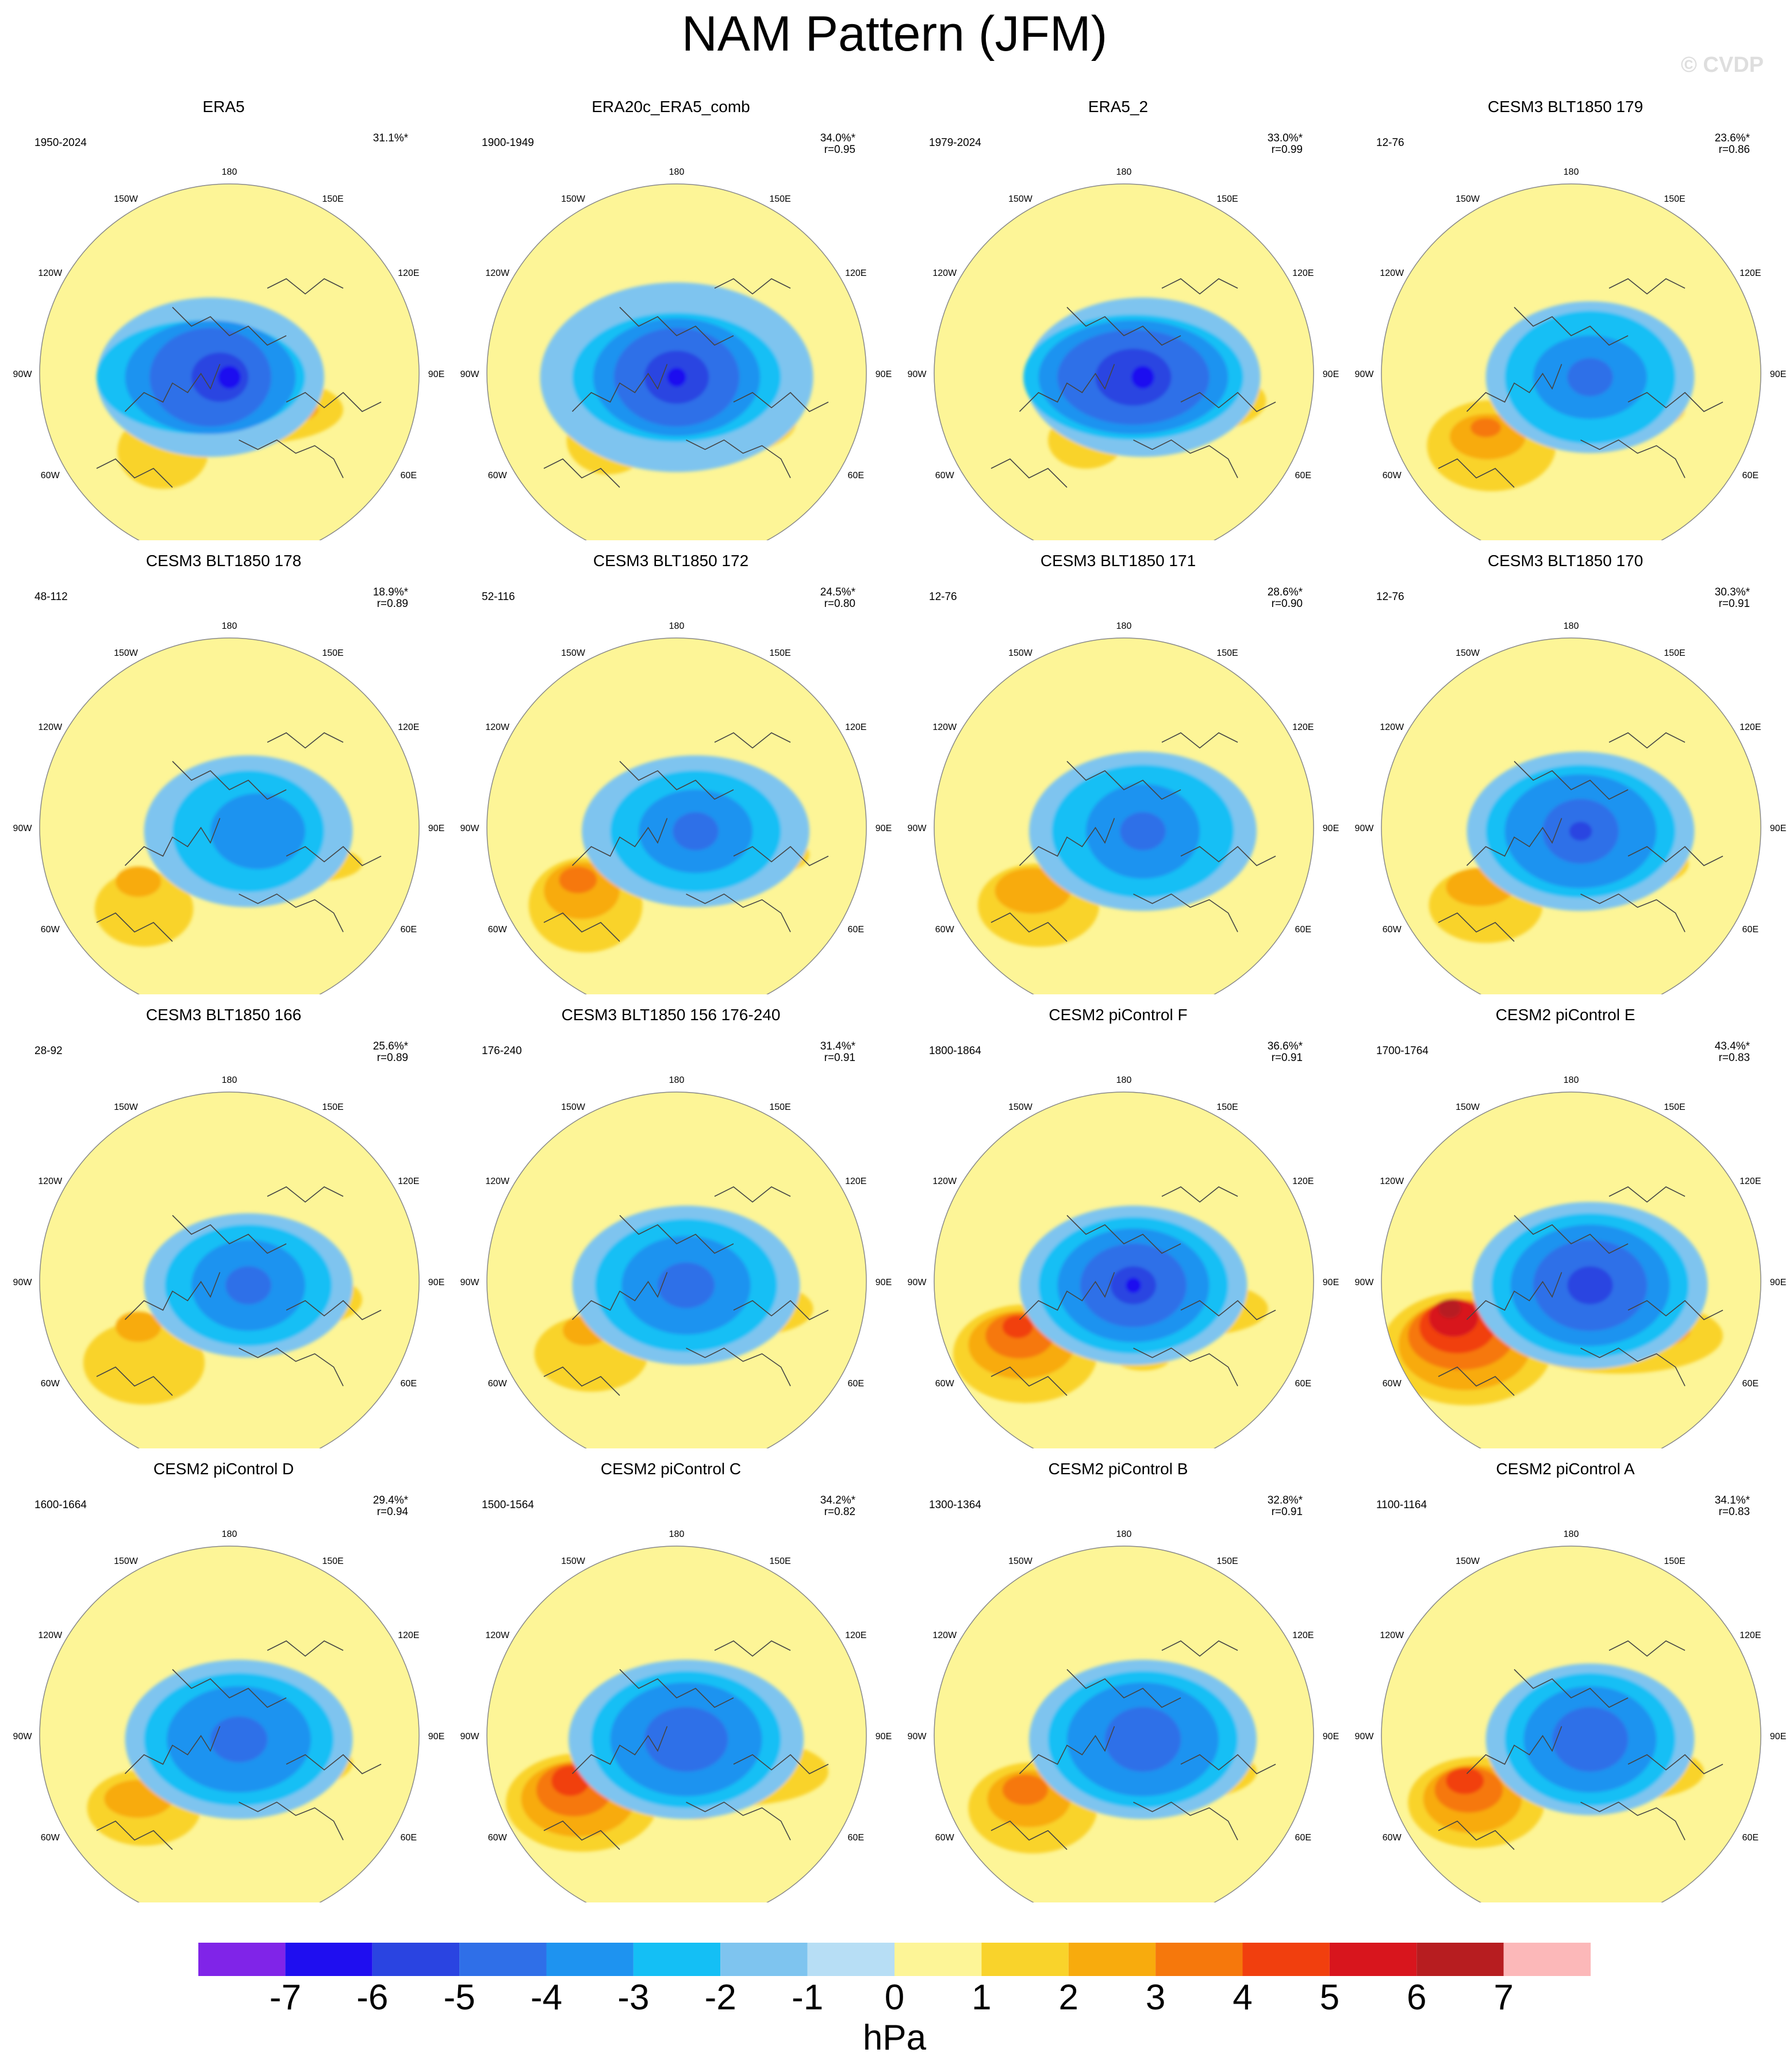  Describe the element at coordinates (508, 143) in the screenshot. I see `panel-period: 1900-1949` at that location.